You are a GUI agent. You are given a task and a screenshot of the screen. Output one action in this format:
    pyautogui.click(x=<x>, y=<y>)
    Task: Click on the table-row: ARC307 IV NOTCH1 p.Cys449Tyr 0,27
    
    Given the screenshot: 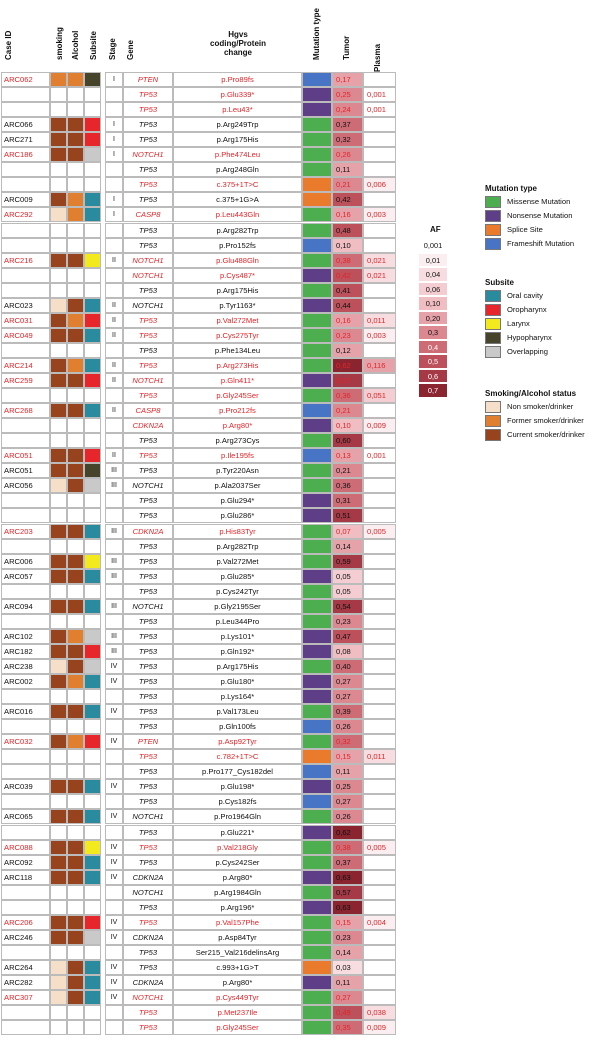 What is the action you would take?
    pyautogui.click(x=300, y=998)
    